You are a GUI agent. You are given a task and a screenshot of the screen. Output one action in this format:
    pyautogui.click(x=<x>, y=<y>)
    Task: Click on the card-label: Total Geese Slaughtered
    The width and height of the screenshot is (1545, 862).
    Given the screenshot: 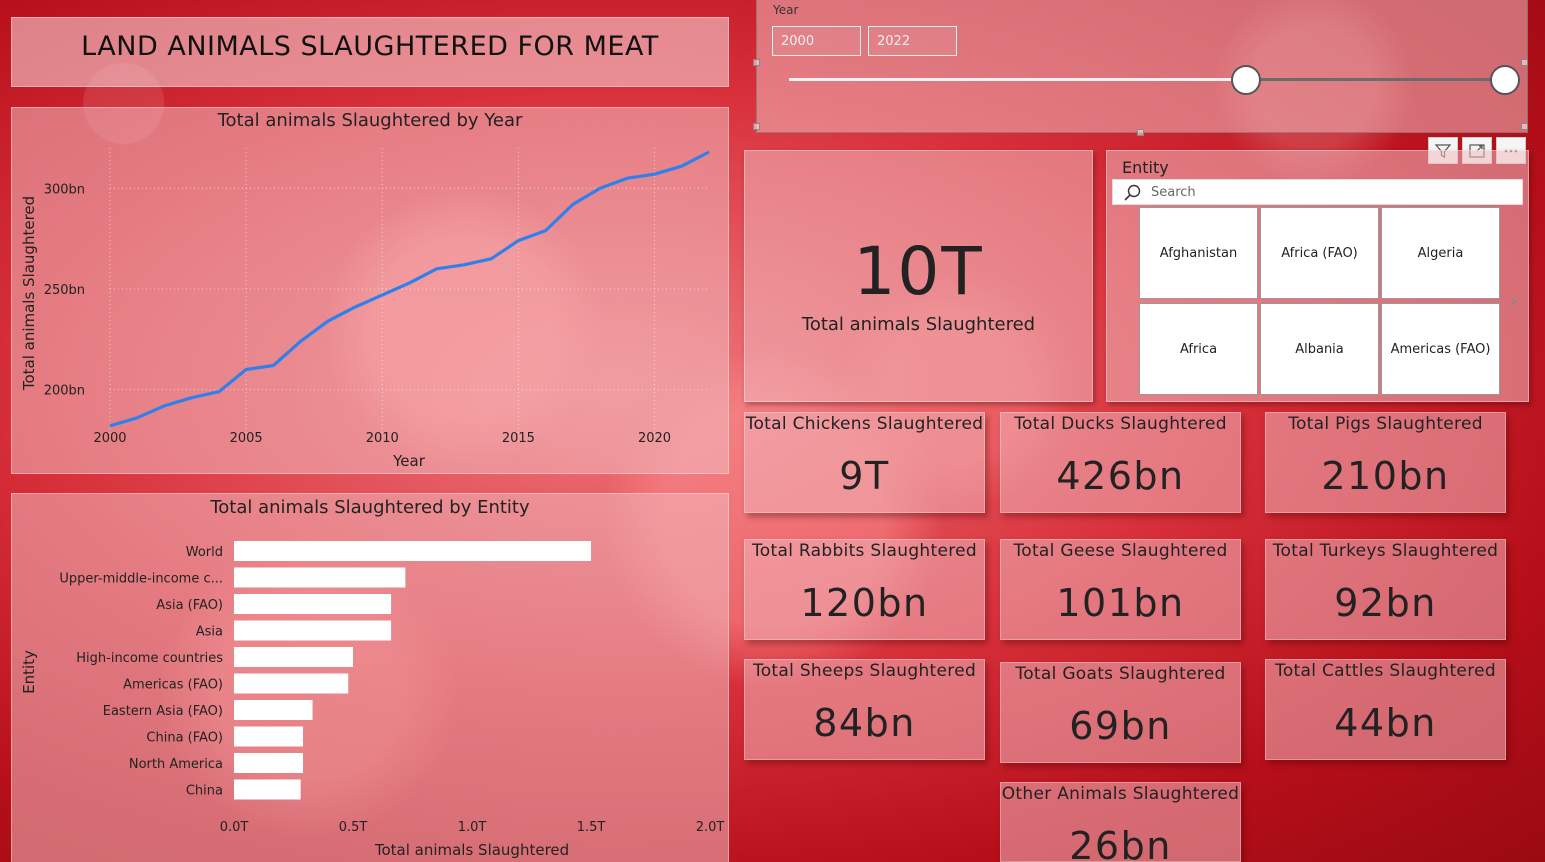 What is the action you would take?
    pyautogui.click(x=1120, y=551)
    